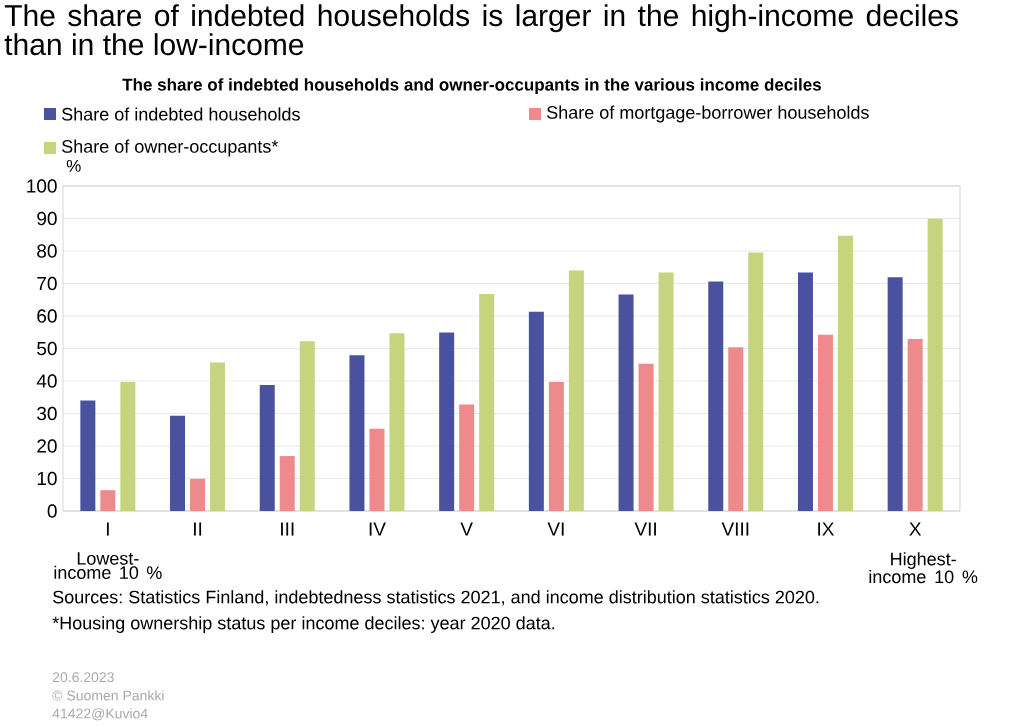 This screenshot has height=727, width=1009. What do you see at coordinates (481, 30) in the screenshot?
I see `chart-title: The share of indebted households is larger in the high-income deciles than in the low-income` at bounding box center [481, 30].